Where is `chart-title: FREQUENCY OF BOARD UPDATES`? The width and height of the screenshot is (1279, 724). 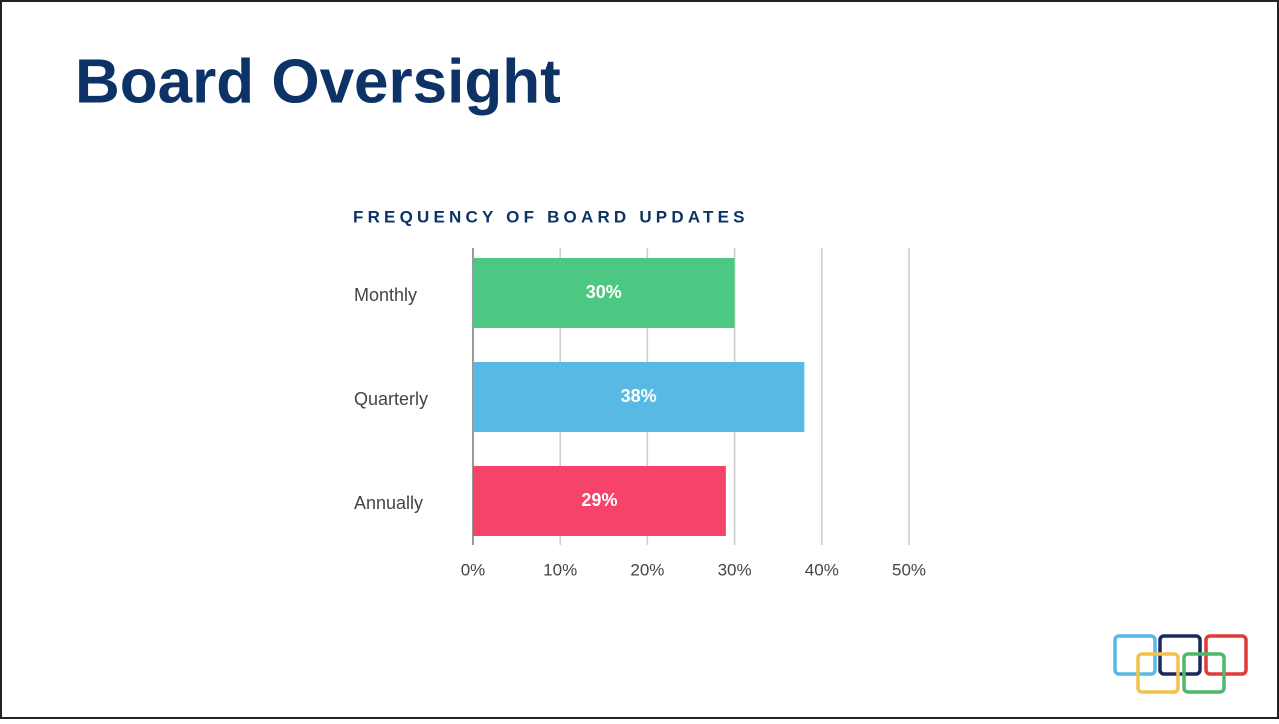 chart-title: FREQUENCY OF BOARD UPDATES is located at coordinates (551, 216).